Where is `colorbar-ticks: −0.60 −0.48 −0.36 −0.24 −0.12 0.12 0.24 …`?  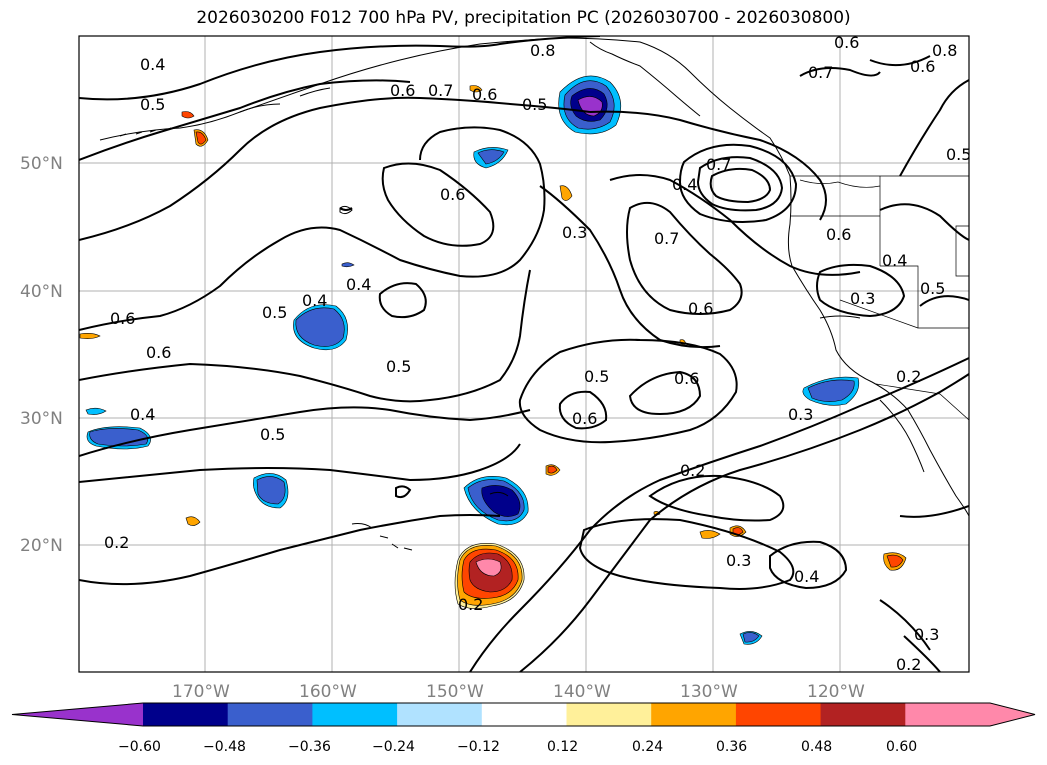
colorbar-ticks: −0.60 −0.48 −0.36 −0.24 −0.12 0.12 0.24 … is located at coordinates (517, 747).